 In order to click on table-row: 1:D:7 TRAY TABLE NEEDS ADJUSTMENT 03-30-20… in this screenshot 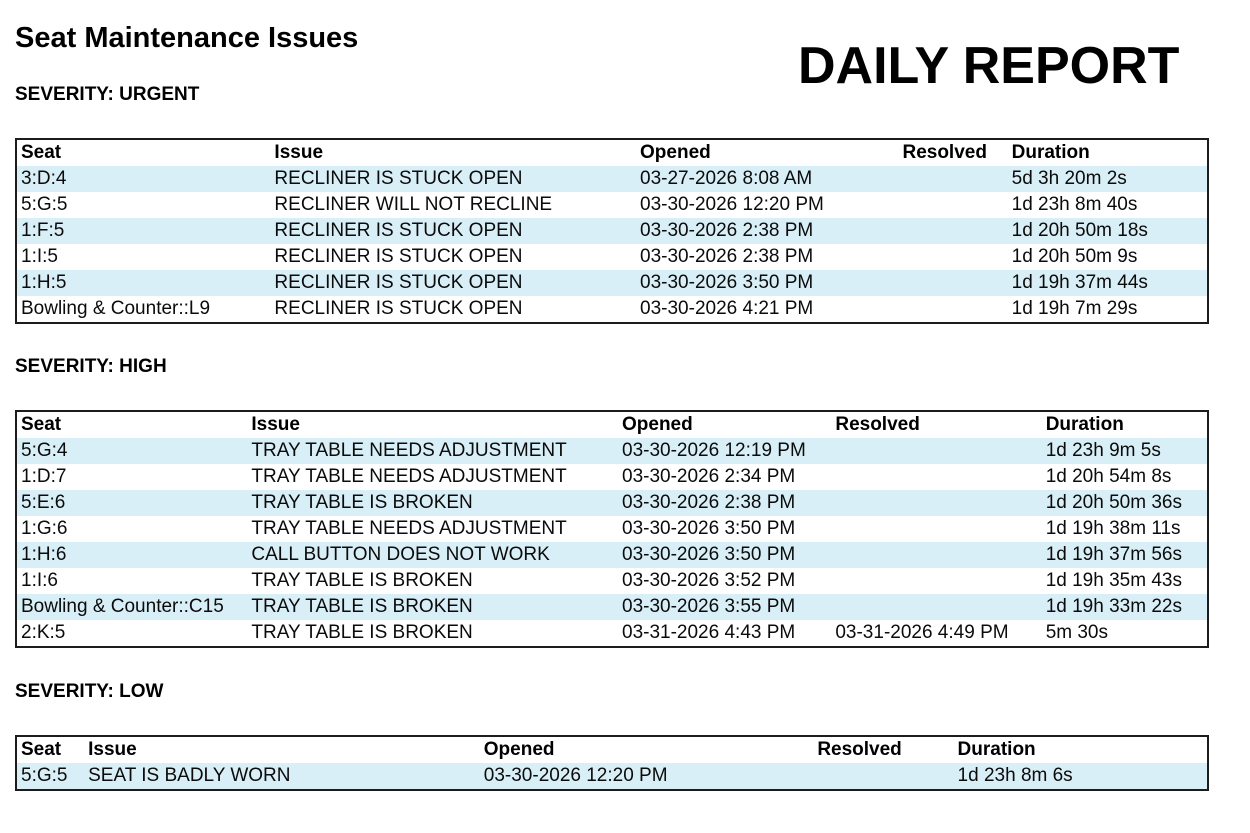, I will do `click(612, 477)`.